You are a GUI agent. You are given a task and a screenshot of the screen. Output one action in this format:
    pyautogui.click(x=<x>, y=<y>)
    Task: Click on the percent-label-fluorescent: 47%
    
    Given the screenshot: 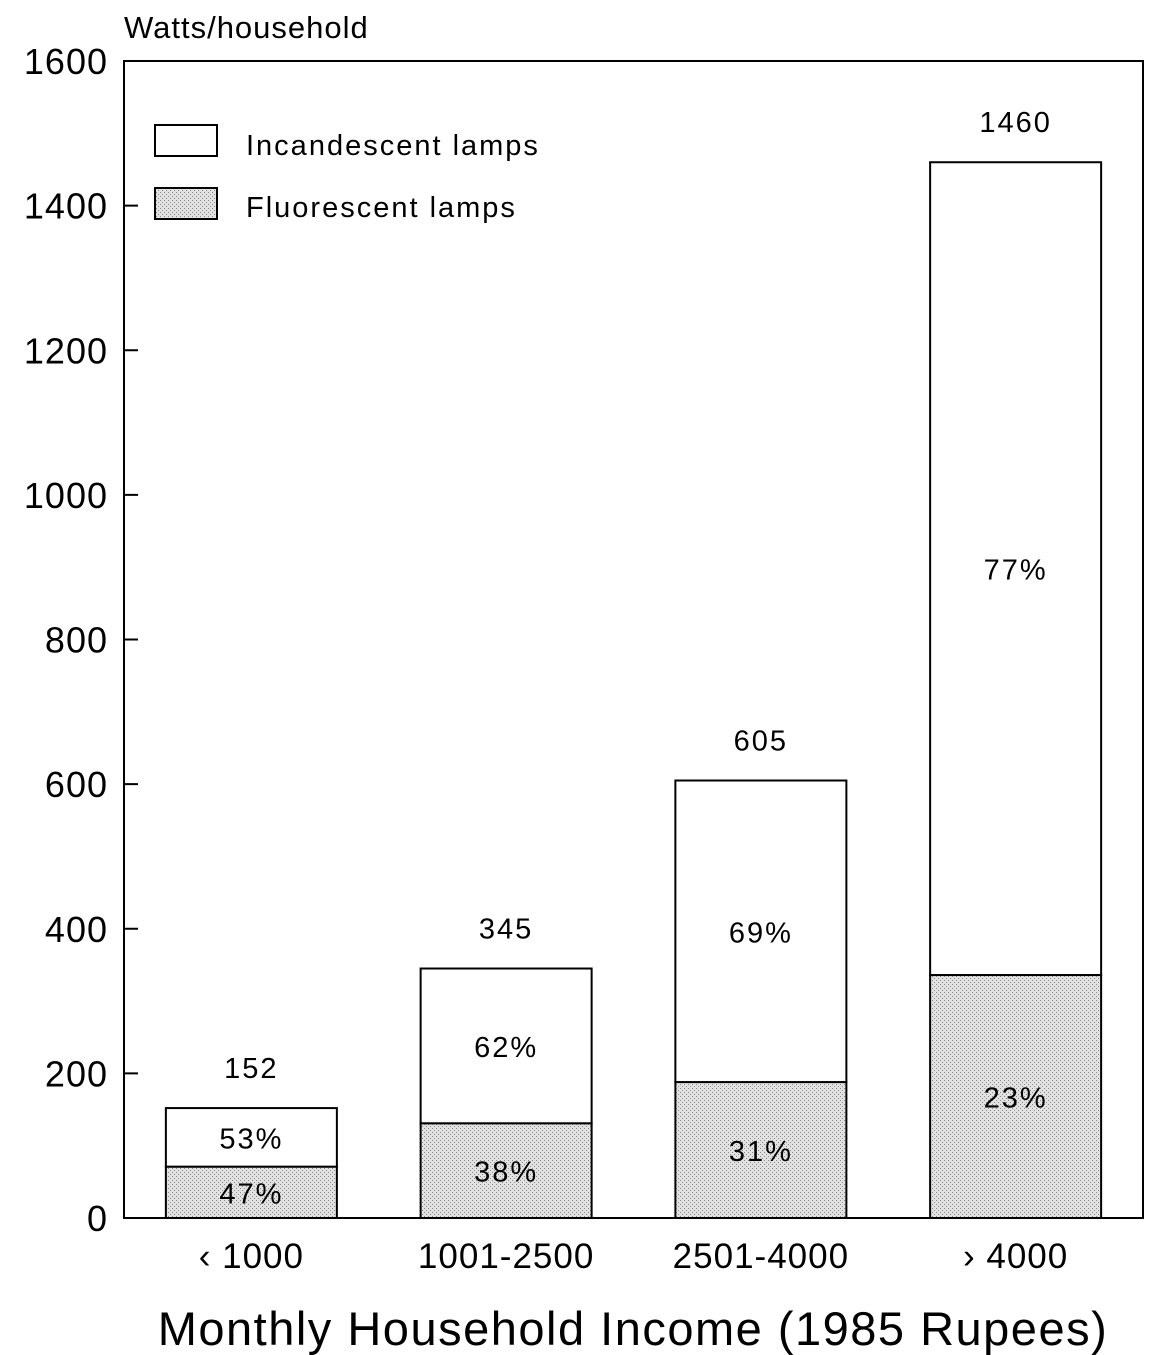 What is the action you would take?
    pyautogui.click(x=251, y=1194)
    